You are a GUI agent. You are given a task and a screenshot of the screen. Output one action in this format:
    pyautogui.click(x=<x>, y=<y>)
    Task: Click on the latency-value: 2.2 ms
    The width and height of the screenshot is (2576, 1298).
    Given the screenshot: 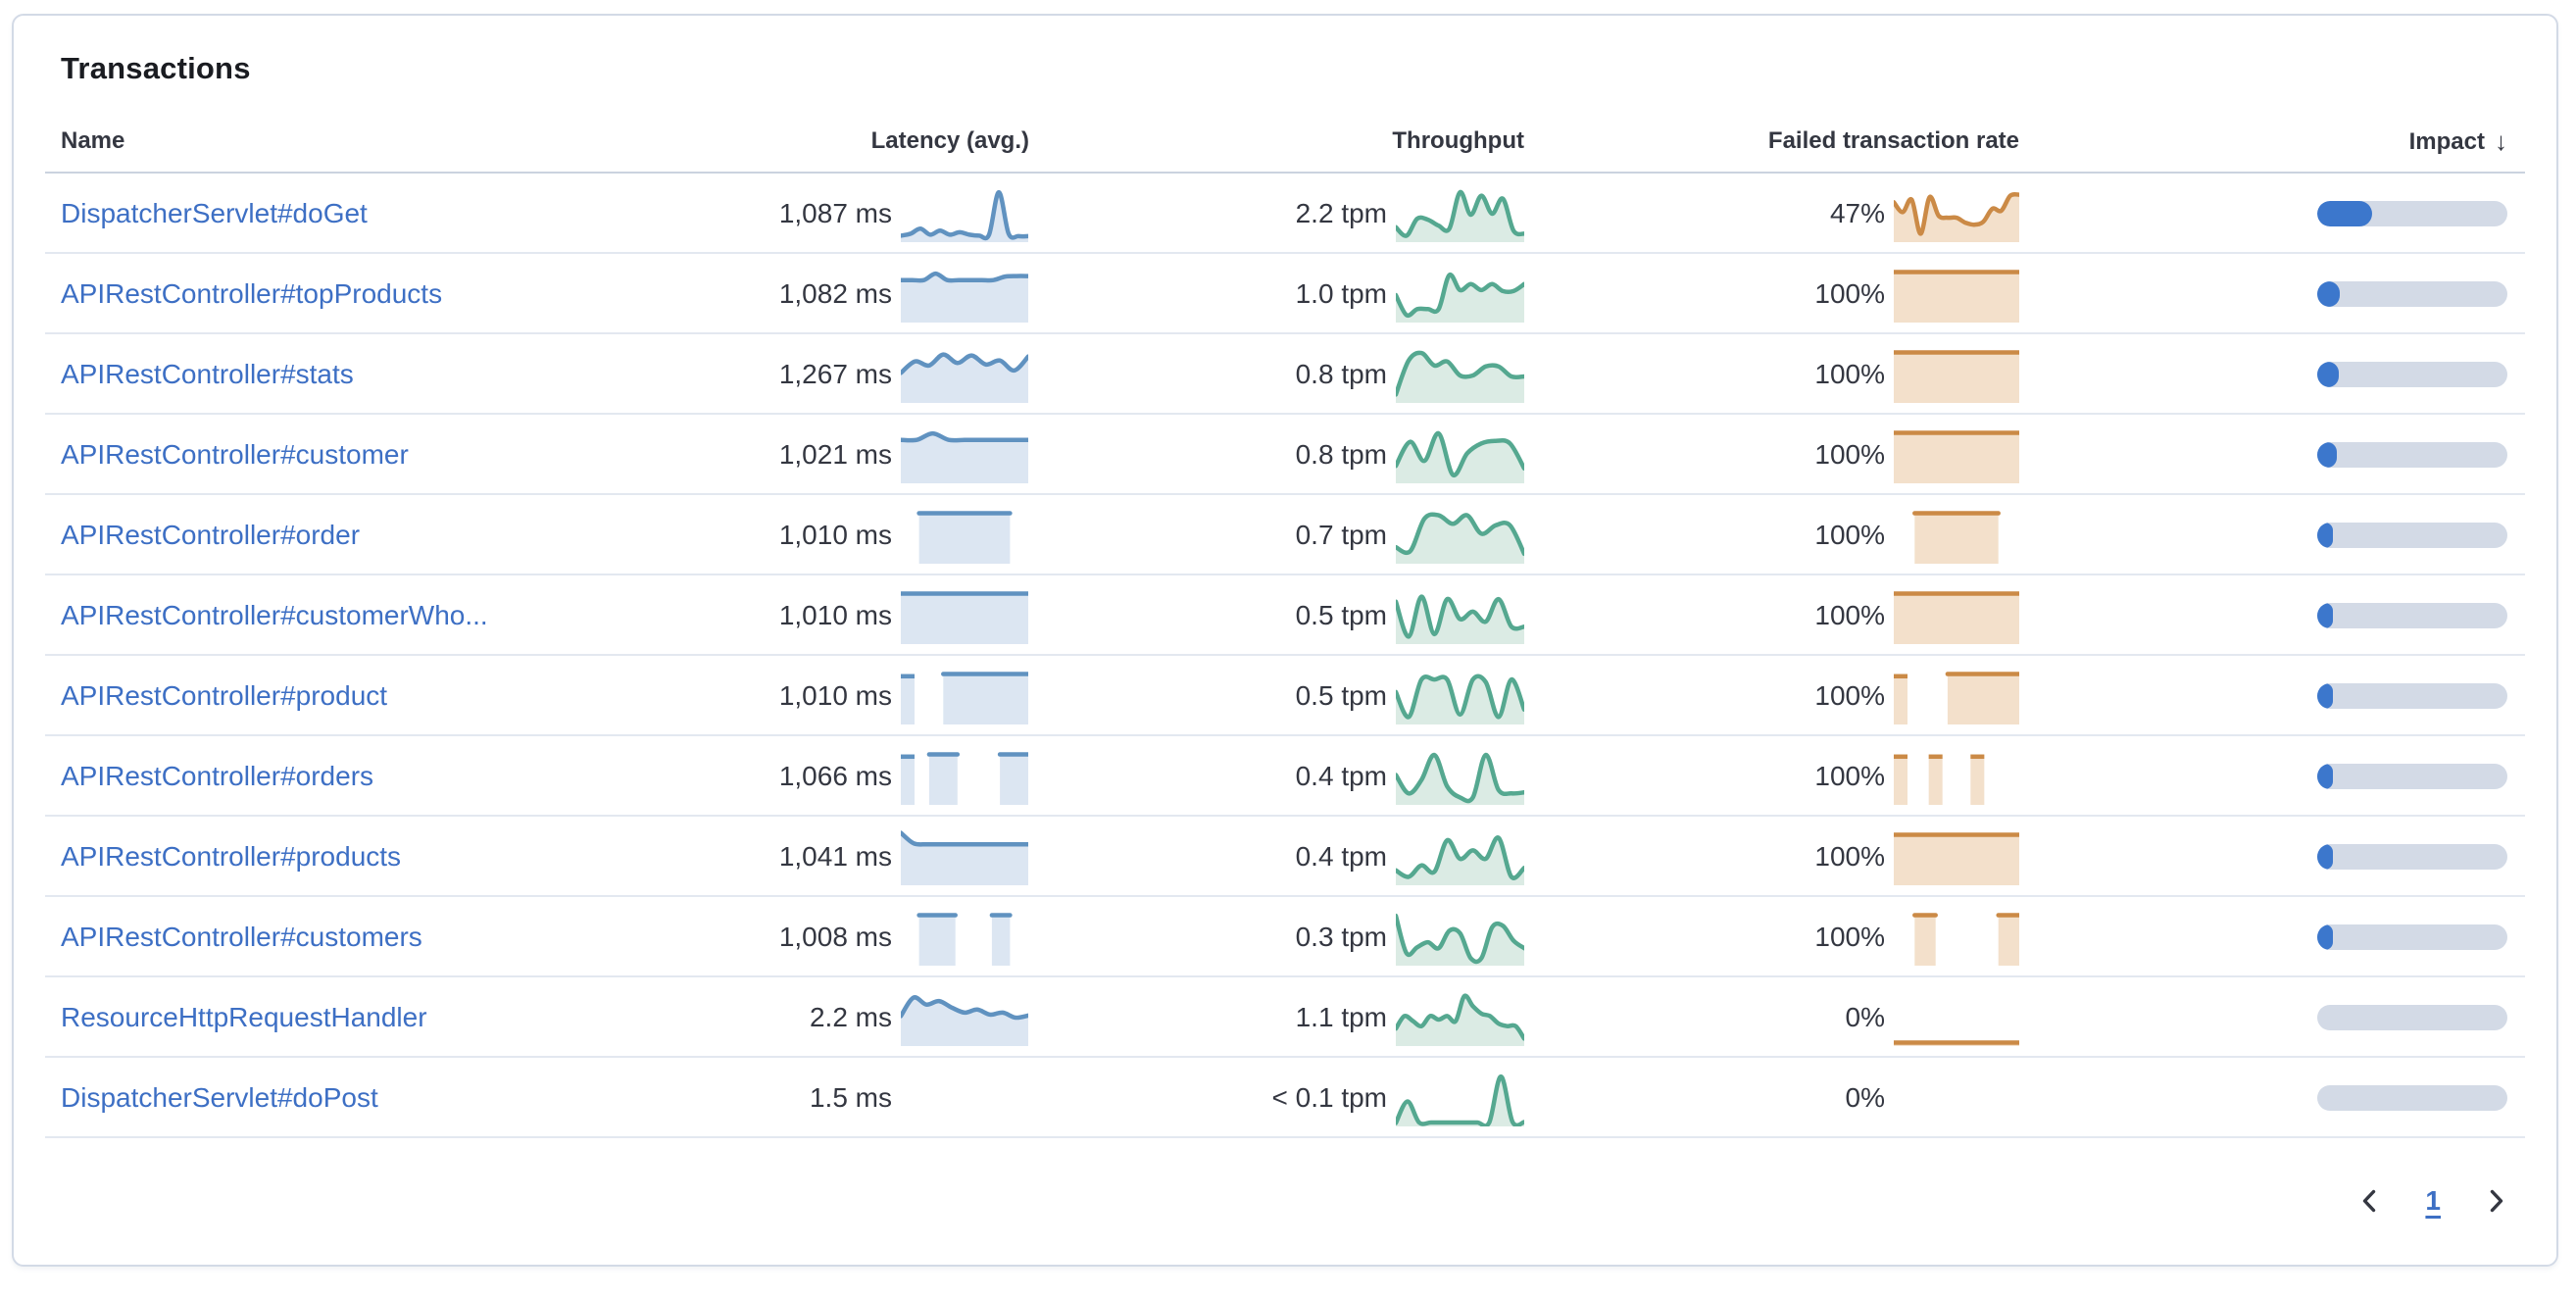 What is the action you would take?
    pyautogui.click(x=850, y=1017)
    